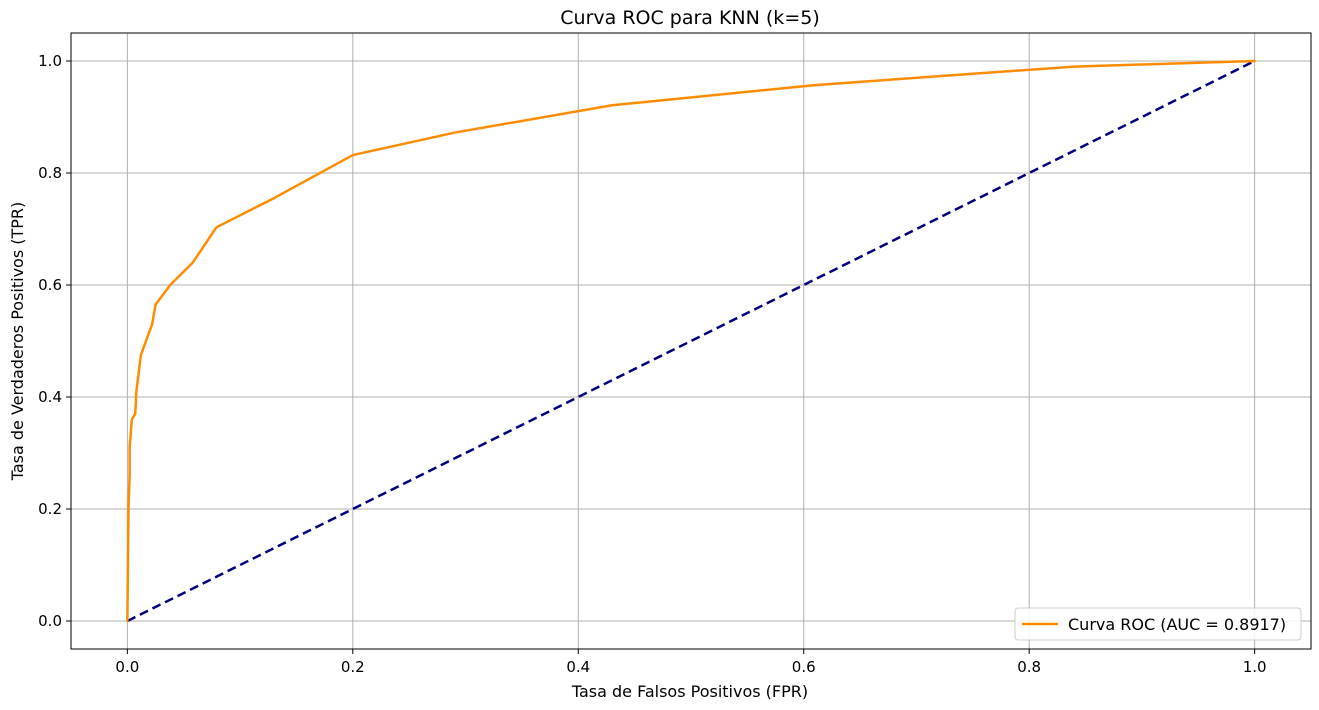 The image size is (1319, 710). What do you see at coordinates (50, 509) in the screenshot?
I see `y-tick-label: 0.2` at bounding box center [50, 509].